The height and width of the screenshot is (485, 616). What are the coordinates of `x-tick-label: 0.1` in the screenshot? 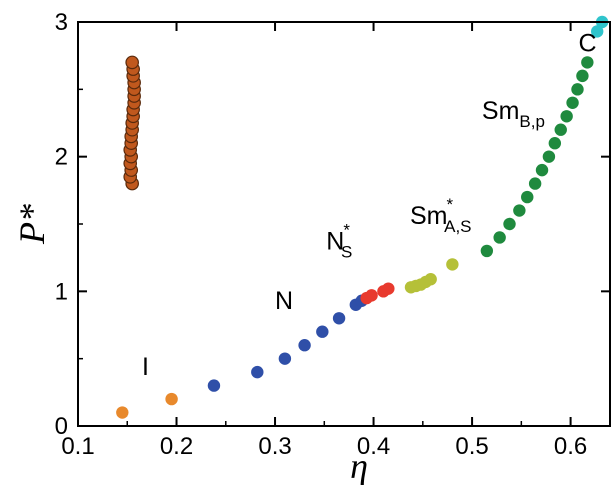 It's located at (77, 446).